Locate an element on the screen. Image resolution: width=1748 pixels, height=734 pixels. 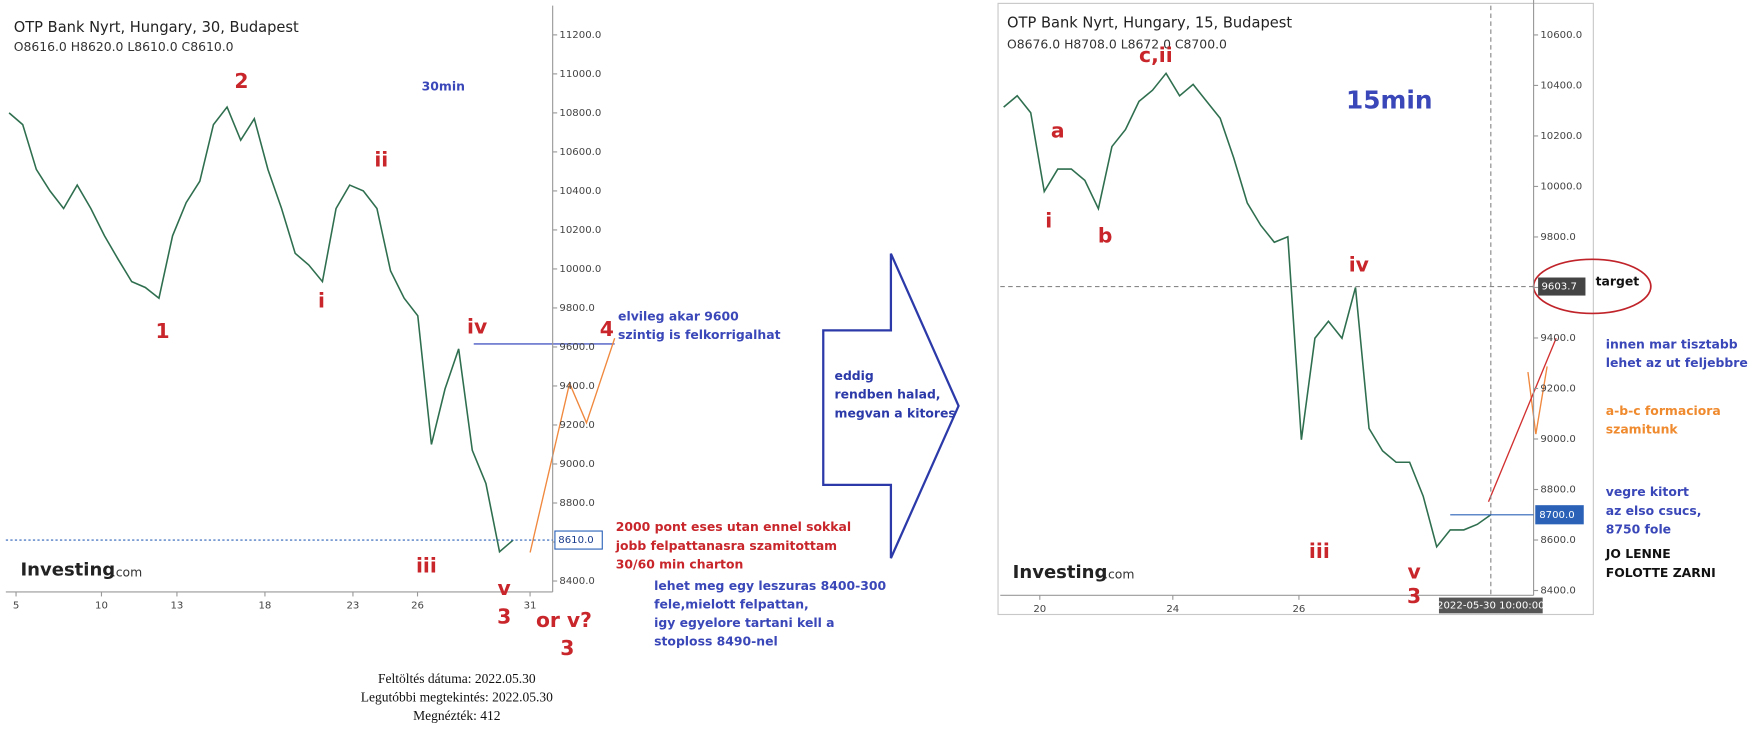
last-price-label: 8610.0 is located at coordinates (575, 540).